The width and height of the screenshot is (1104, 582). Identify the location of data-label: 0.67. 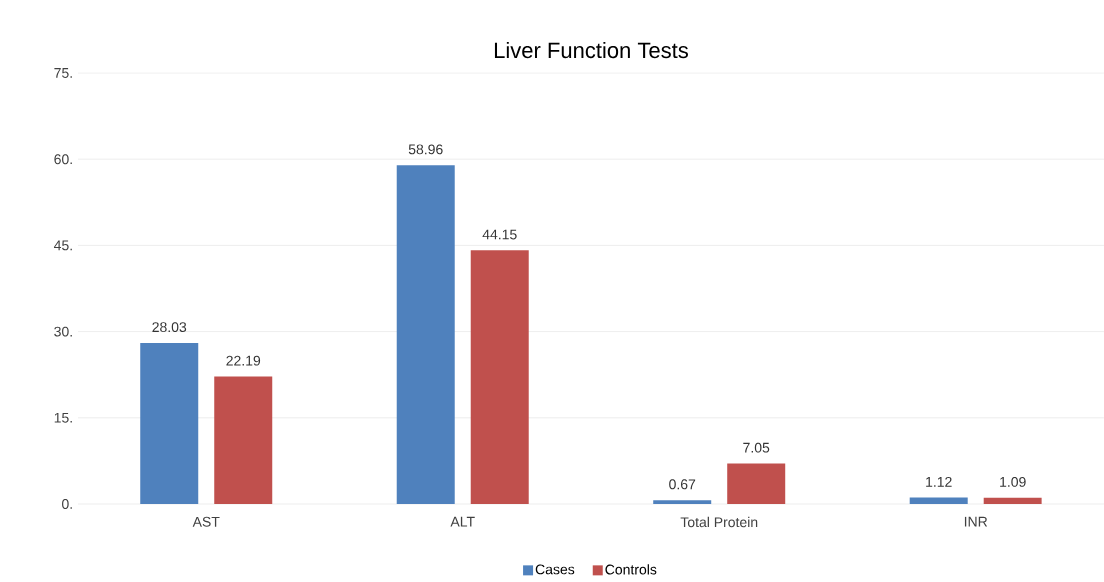
(682, 484).